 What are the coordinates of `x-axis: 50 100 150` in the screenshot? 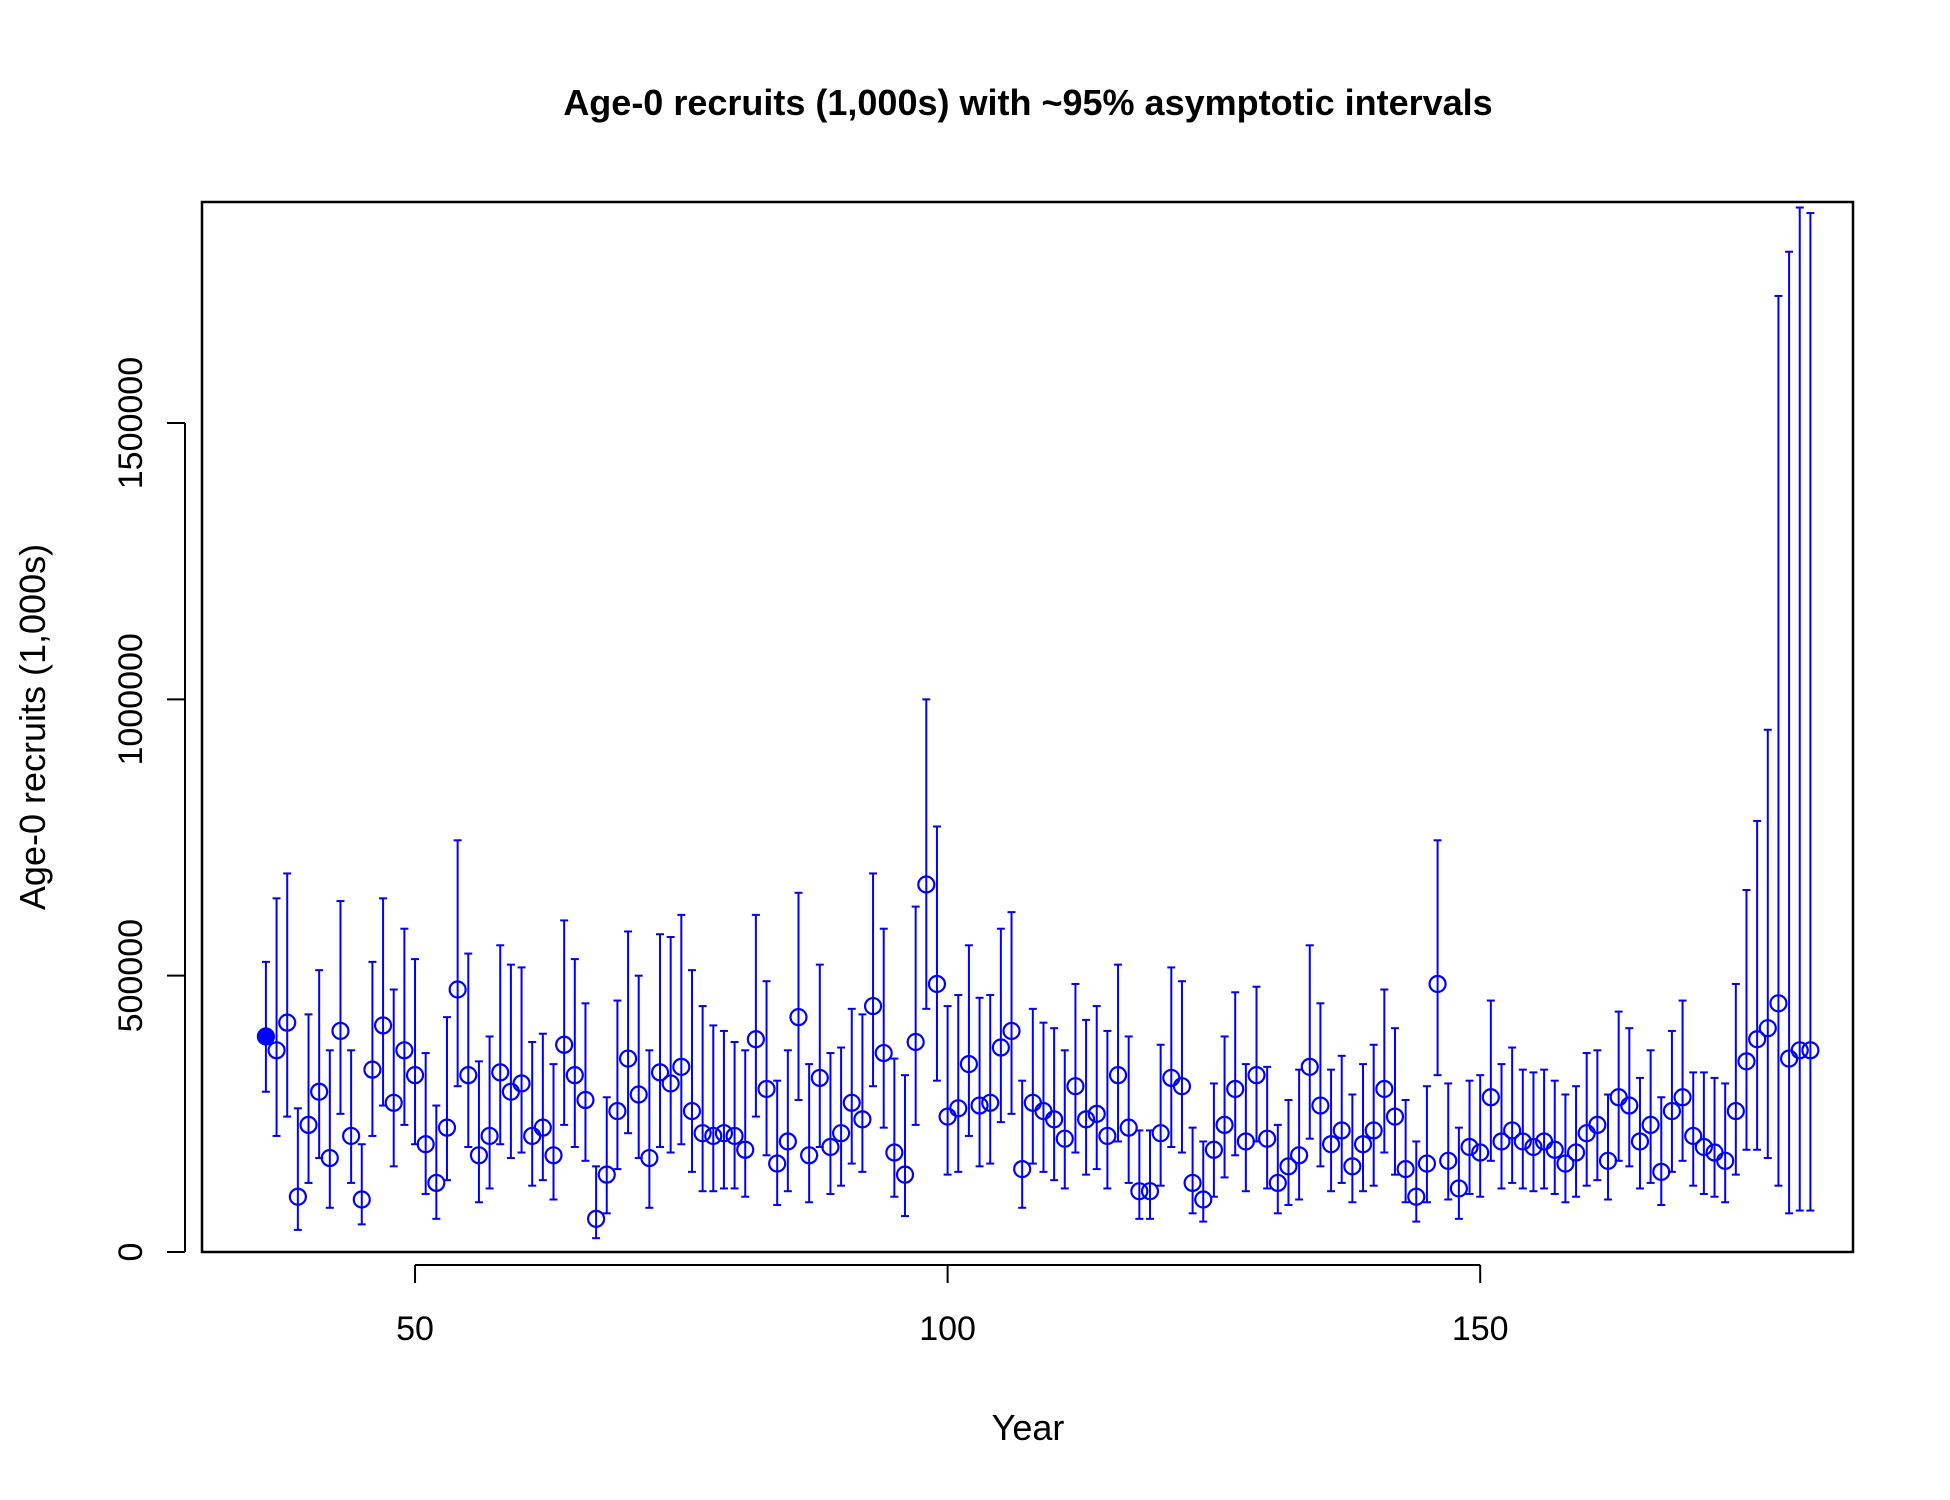 It's located at (952, 1306).